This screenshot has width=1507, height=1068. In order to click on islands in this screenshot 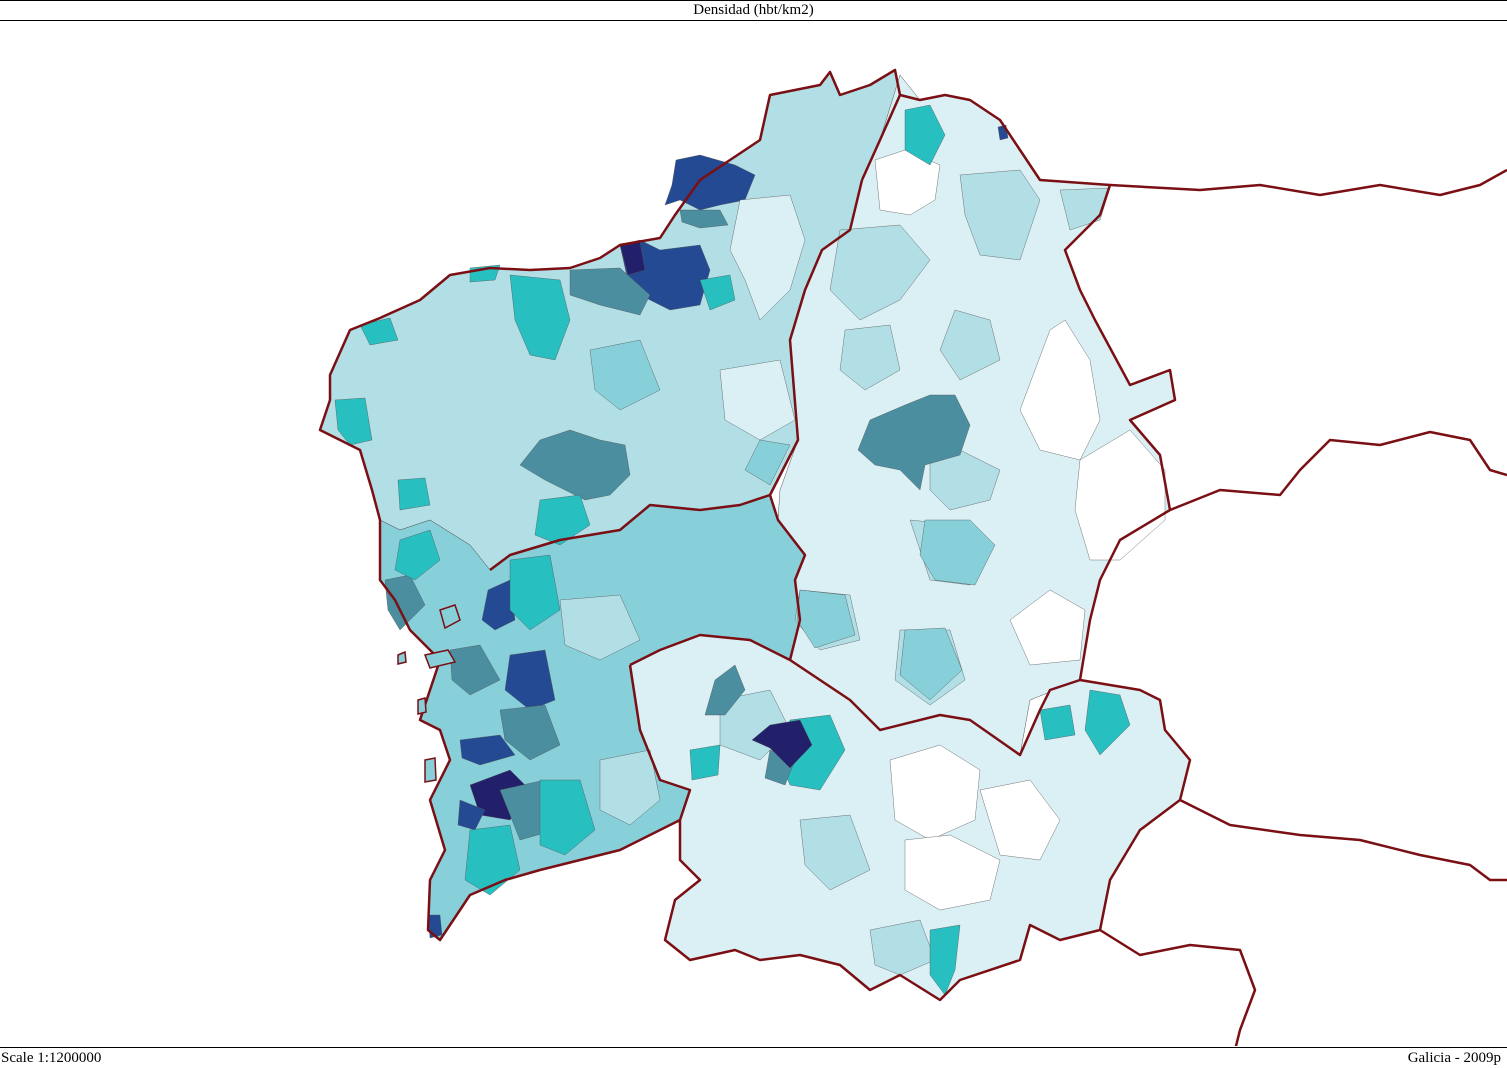, I will do `click(429, 693)`.